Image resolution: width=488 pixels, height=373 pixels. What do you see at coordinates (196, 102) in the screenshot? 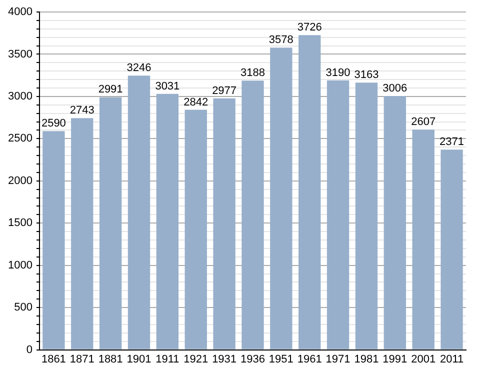
I see `data-label: 2842` at bounding box center [196, 102].